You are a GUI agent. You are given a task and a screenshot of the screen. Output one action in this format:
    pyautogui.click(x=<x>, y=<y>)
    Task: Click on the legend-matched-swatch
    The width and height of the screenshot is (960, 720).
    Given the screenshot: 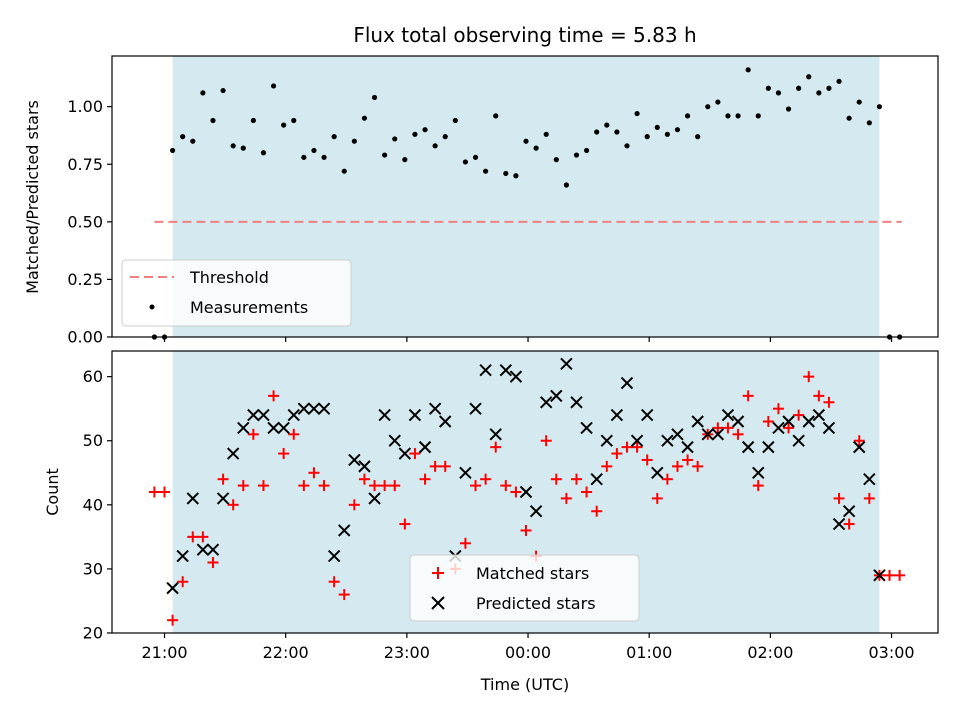 What is the action you would take?
    pyautogui.click(x=438, y=573)
    